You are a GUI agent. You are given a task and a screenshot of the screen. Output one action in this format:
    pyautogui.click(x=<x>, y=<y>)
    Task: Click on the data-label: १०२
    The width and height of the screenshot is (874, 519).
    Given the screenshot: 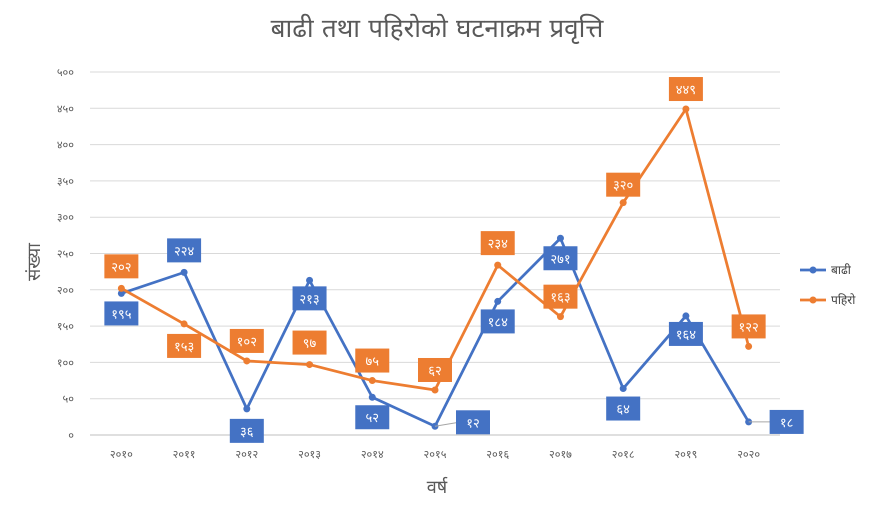 What is the action you would take?
    pyautogui.click(x=247, y=342)
    